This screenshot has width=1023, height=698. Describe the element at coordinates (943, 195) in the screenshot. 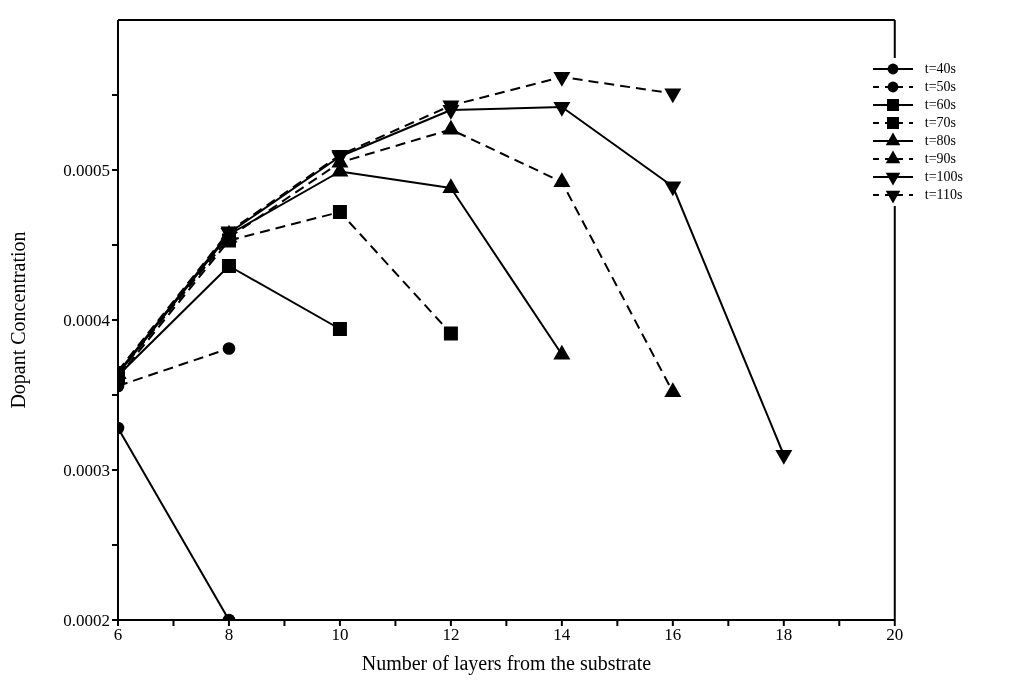

I see `legend-label: t=110s` at that location.